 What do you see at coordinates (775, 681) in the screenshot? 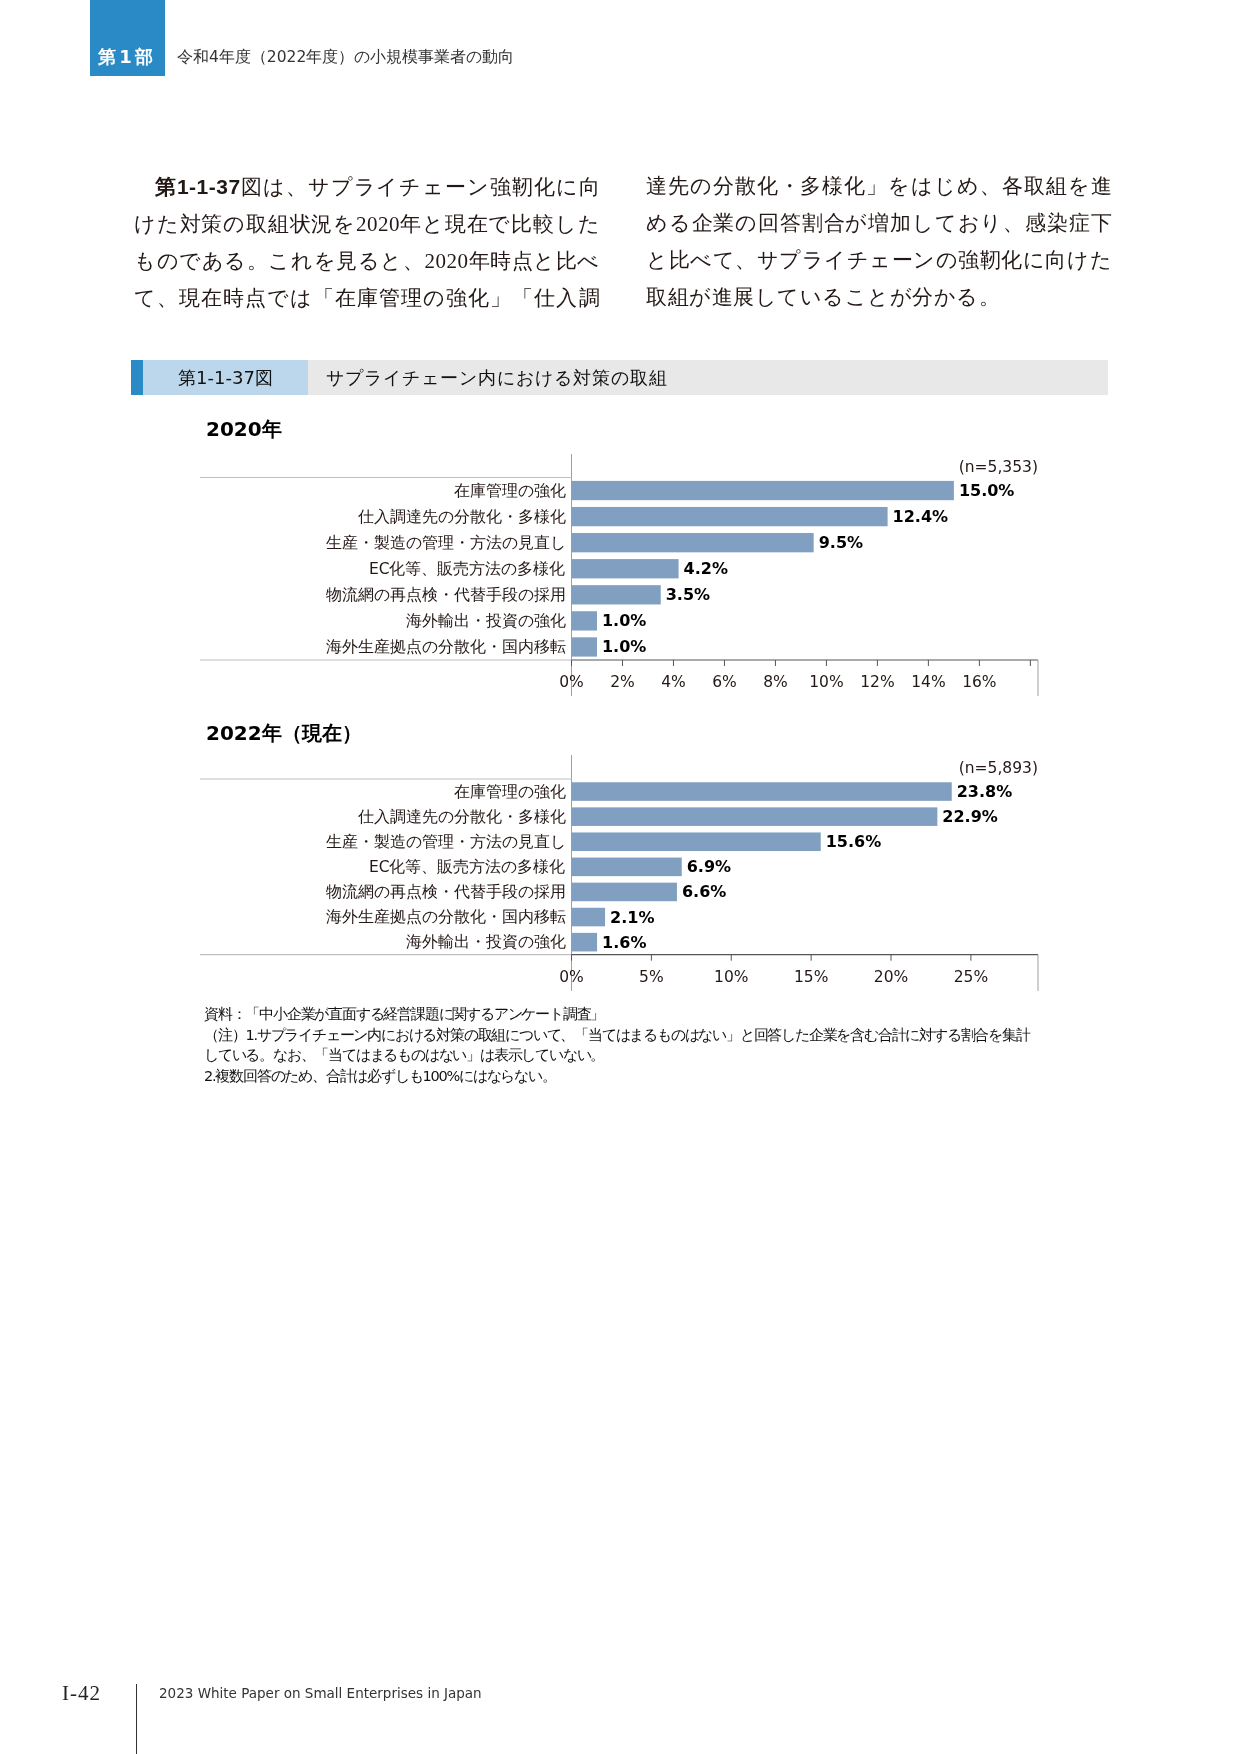
I see `x-tick-label: 8%` at bounding box center [775, 681].